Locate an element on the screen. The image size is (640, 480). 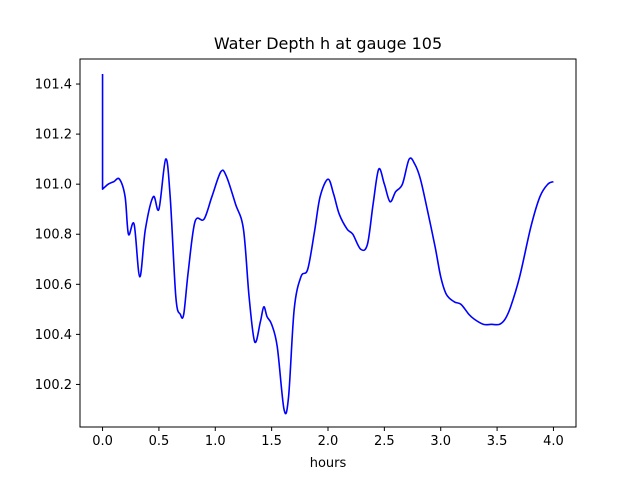
chart-title: Water Depth h at gauge 105 is located at coordinates (328, 43).